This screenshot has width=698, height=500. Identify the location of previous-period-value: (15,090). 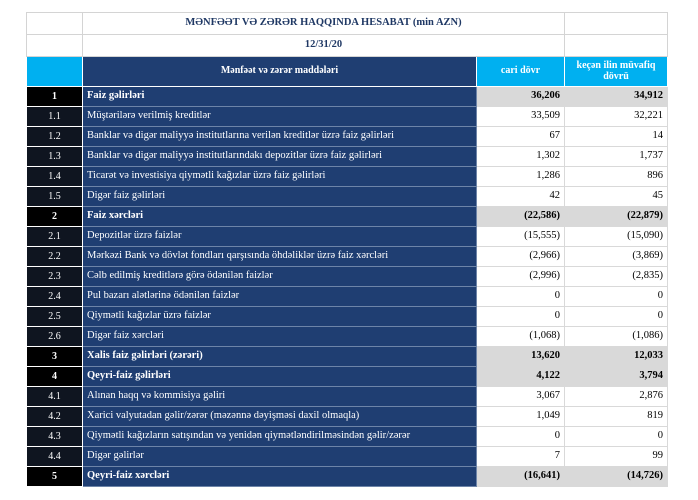
(616, 236).